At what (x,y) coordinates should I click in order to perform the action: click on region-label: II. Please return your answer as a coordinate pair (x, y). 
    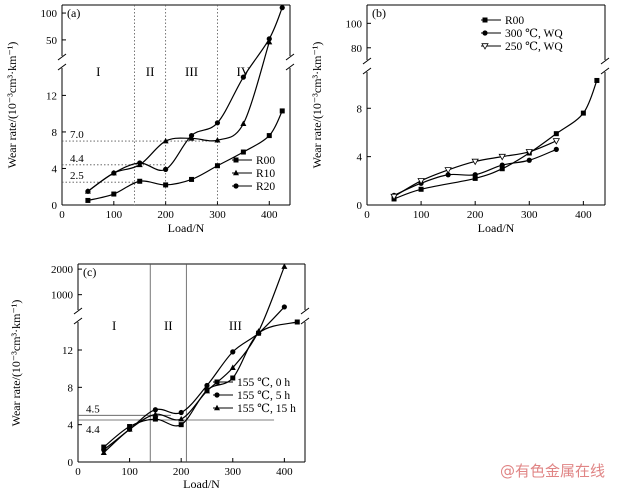
    Looking at the image, I should click on (168, 325).